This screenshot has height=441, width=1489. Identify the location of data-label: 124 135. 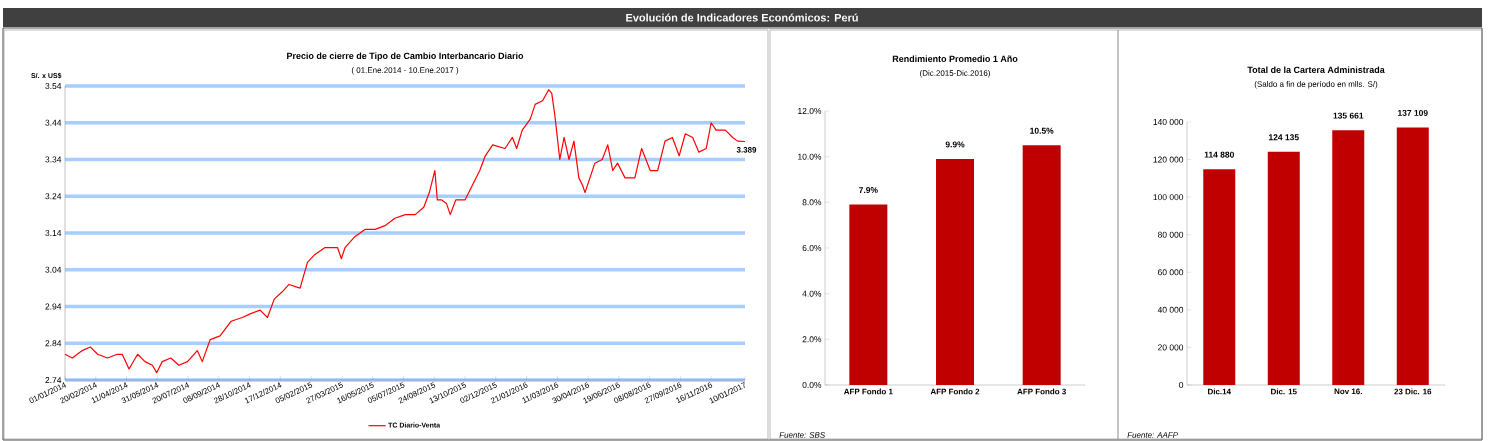
(1283, 137).